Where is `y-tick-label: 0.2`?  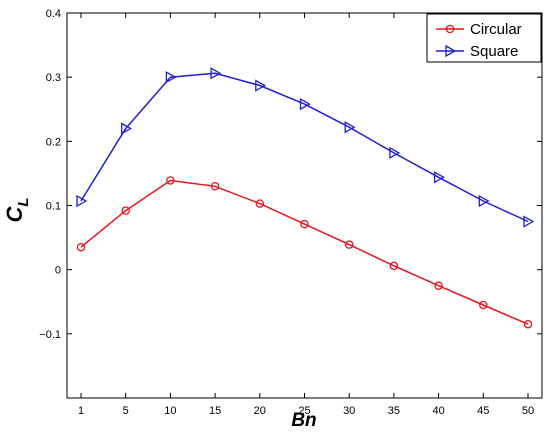 y-tick-label: 0.2 is located at coordinates (53, 142).